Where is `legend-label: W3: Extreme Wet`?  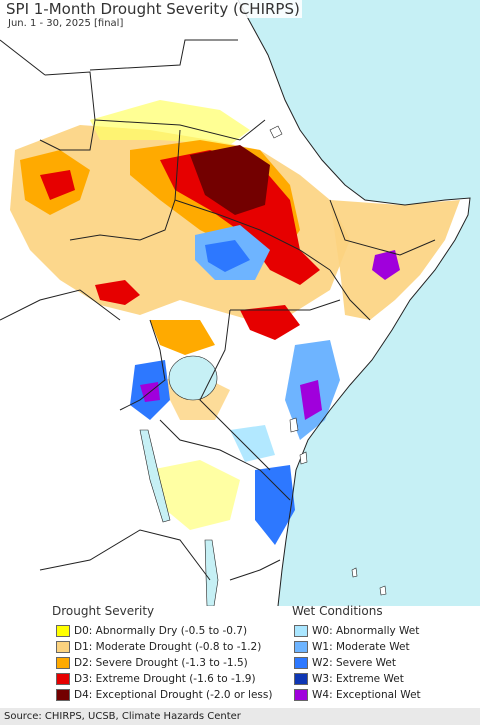
legend-label: W3: Extreme Wet is located at coordinates (358, 679).